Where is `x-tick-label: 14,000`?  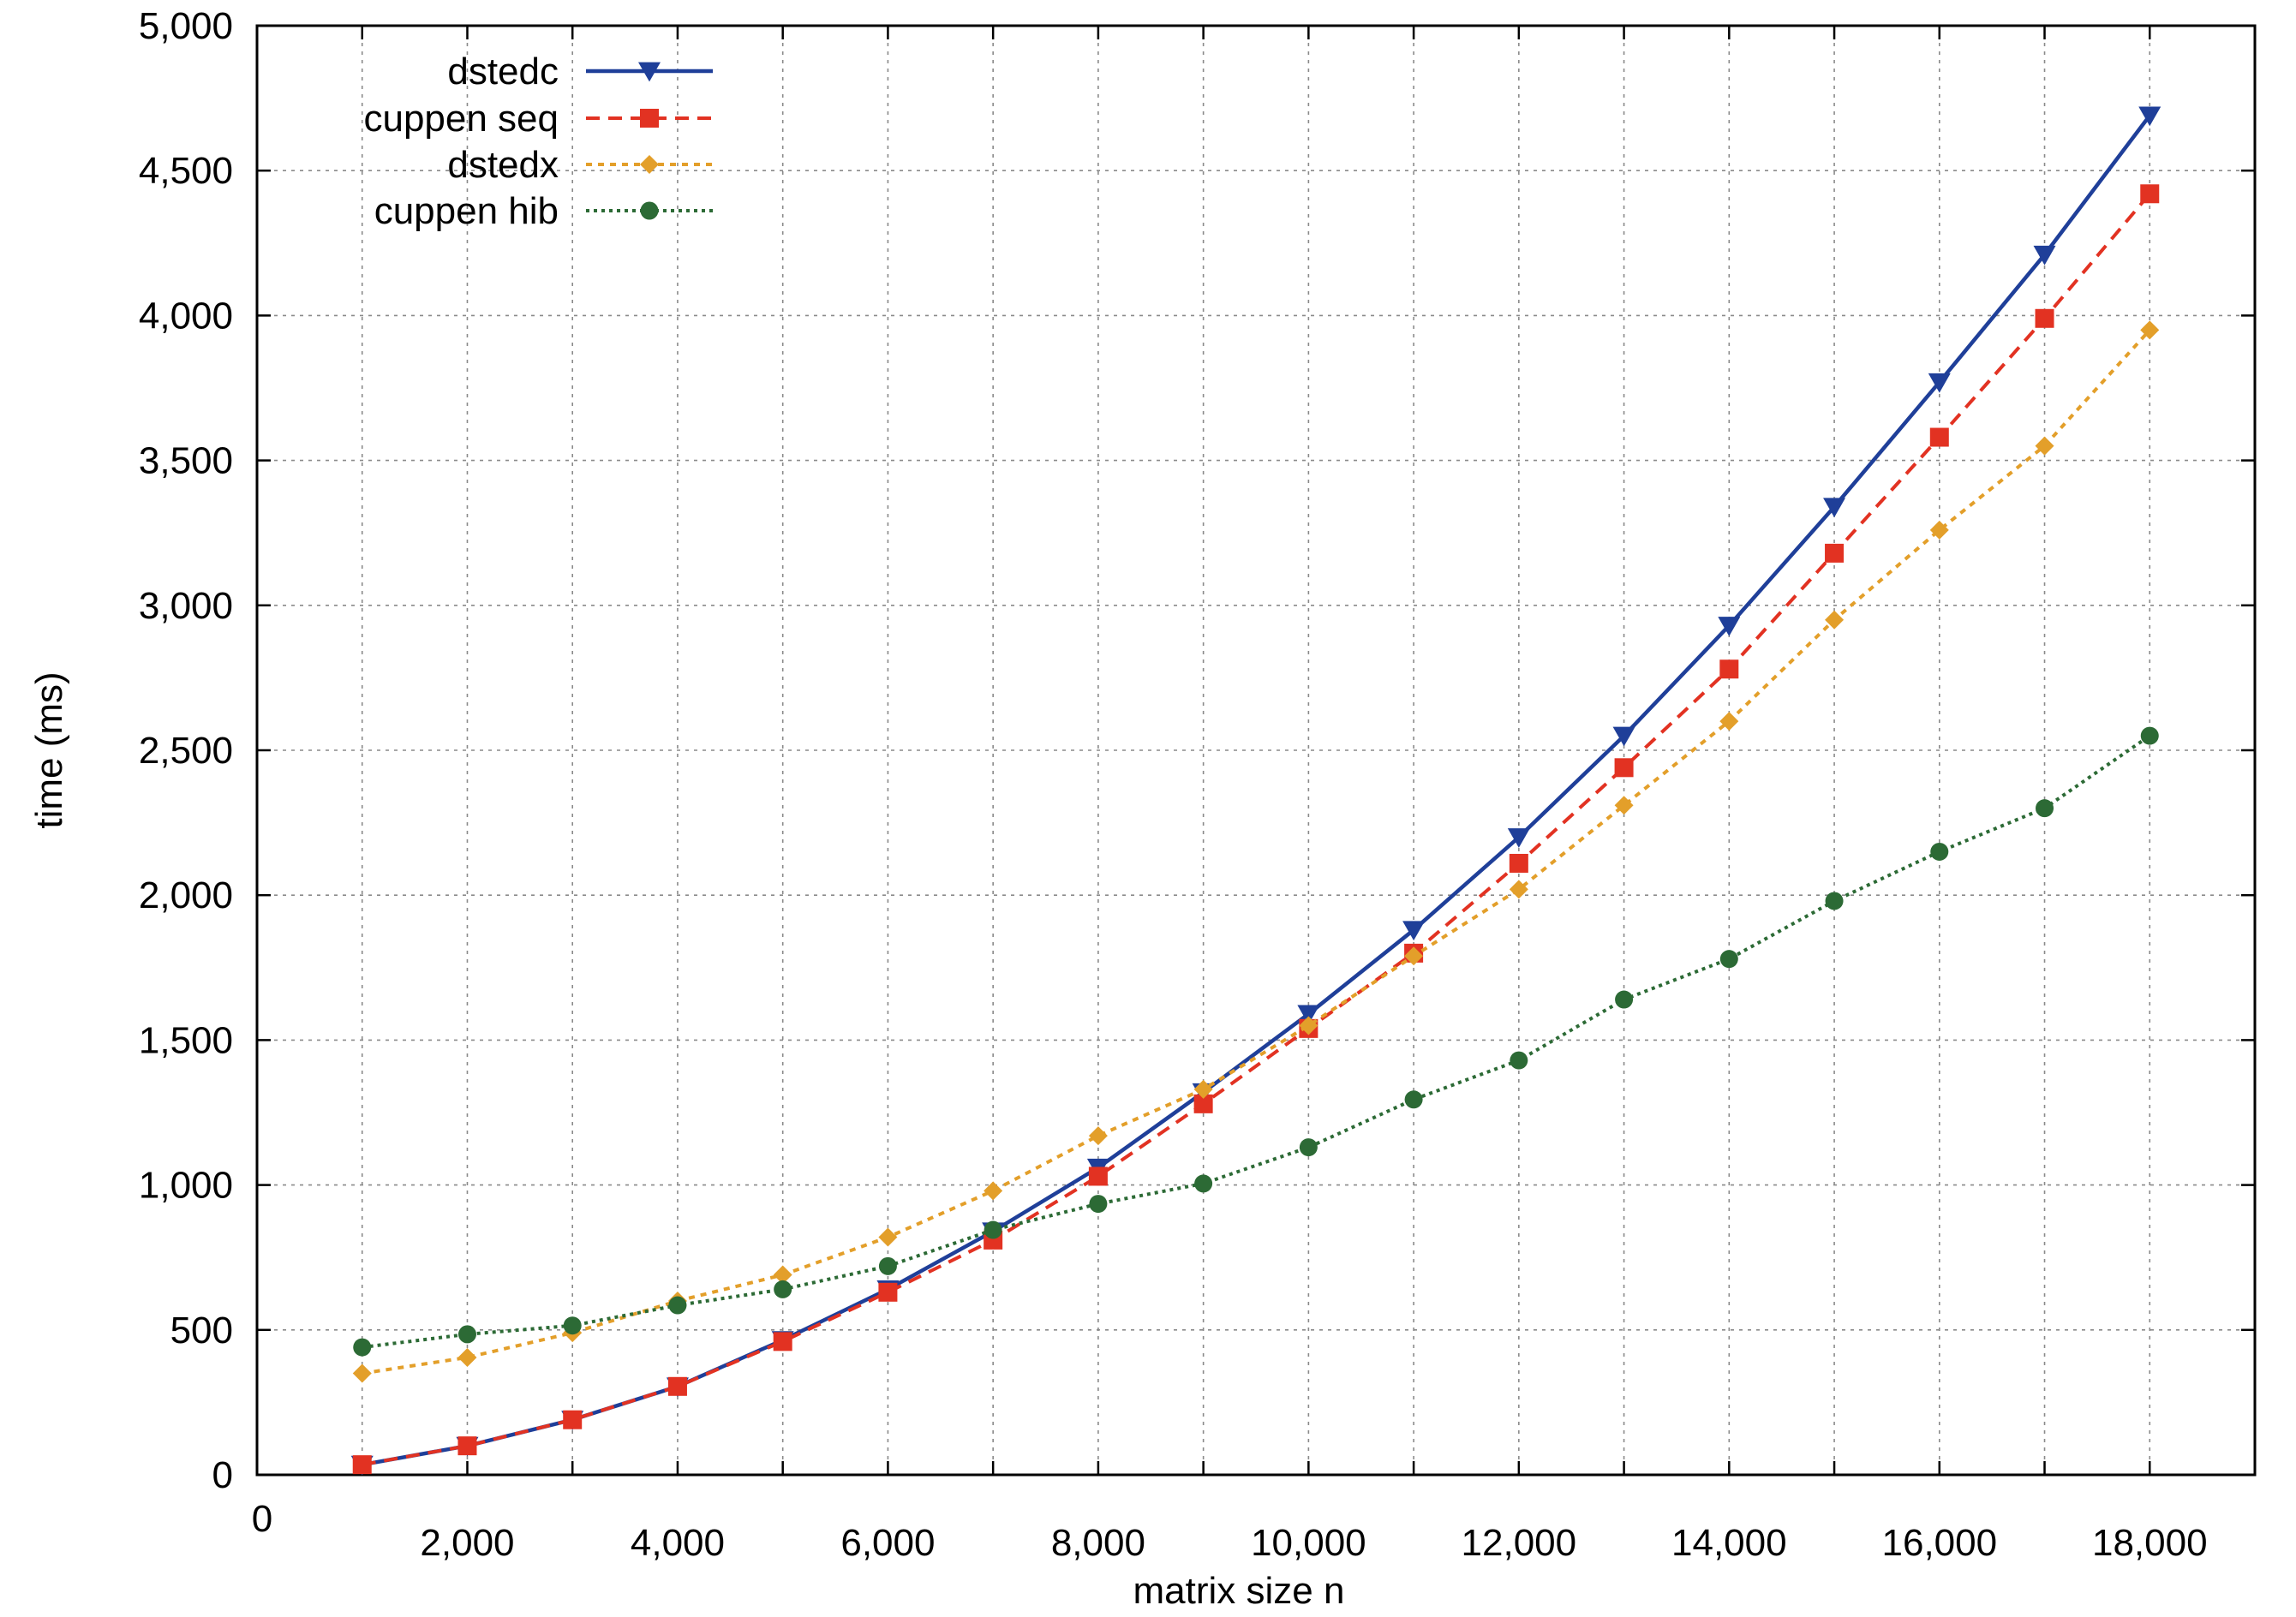
x-tick-label: 14,000 is located at coordinates (1729, 1543).